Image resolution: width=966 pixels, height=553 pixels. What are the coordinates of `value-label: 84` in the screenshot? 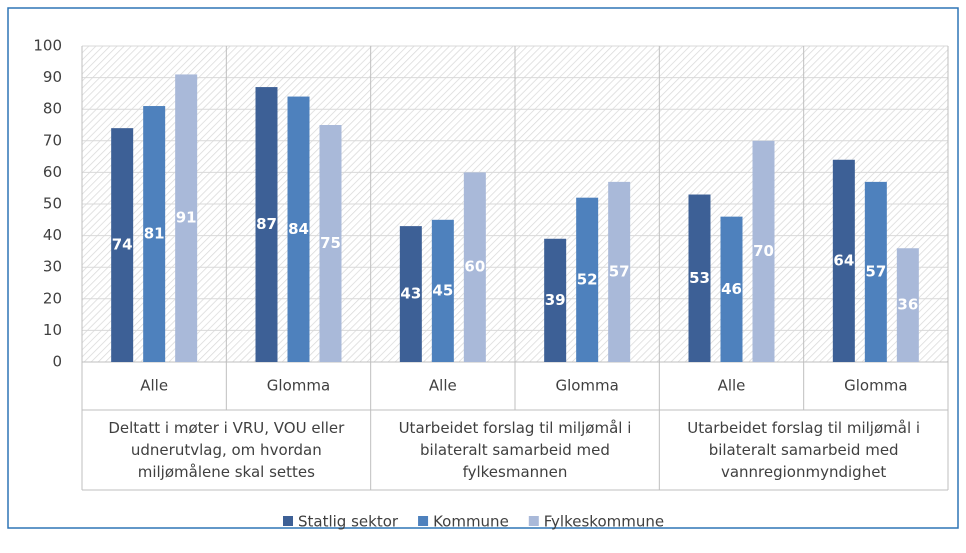 It's located at (298, 229).